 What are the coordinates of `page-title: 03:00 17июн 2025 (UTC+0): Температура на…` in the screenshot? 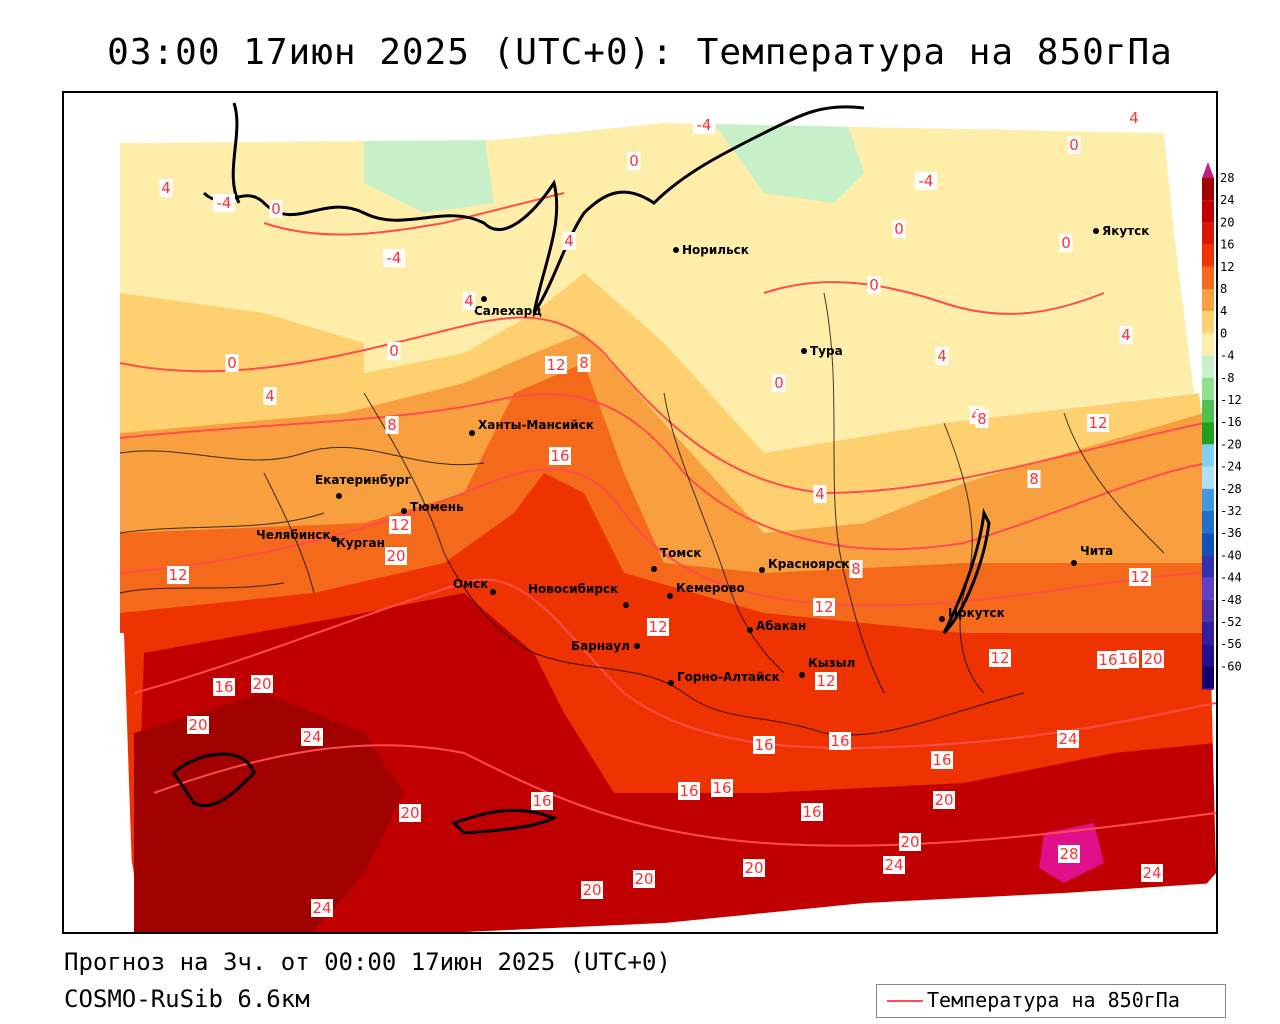 It's located at (640, 52).